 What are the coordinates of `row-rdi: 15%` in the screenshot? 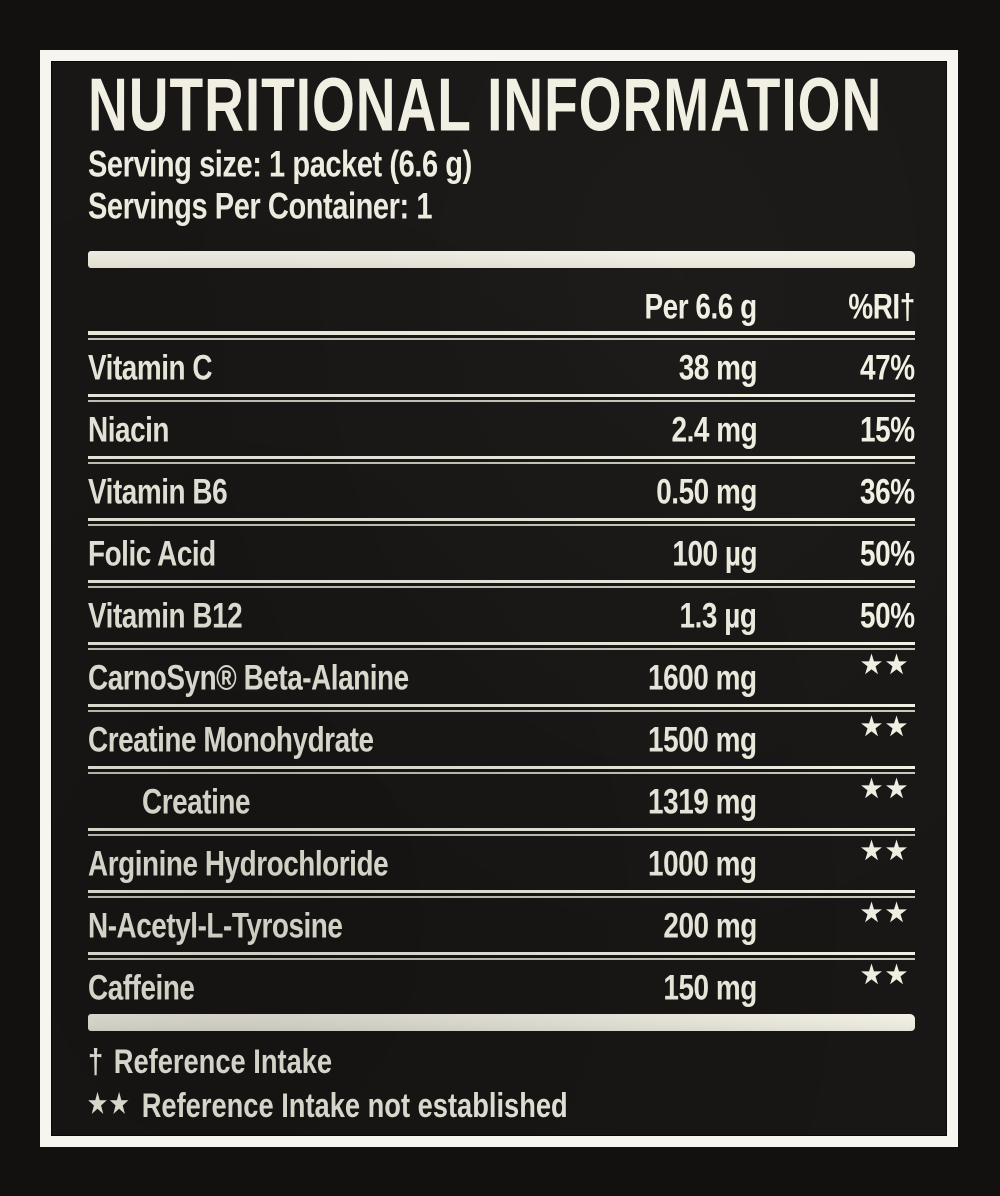 It's located at (888, 429).